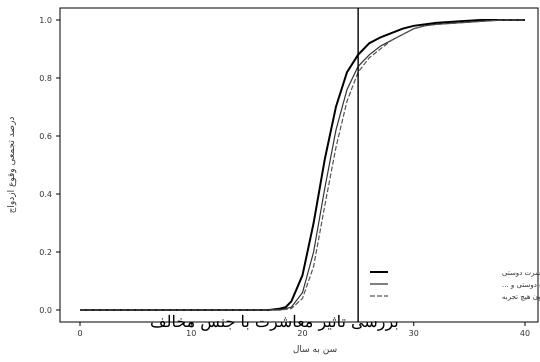 The height and width of the screenshot is (362, 540). Describe the element at coordinates (521, 297) in the screenshot. I see `legend-label-3: بدون هیچ تجربه` at that location.